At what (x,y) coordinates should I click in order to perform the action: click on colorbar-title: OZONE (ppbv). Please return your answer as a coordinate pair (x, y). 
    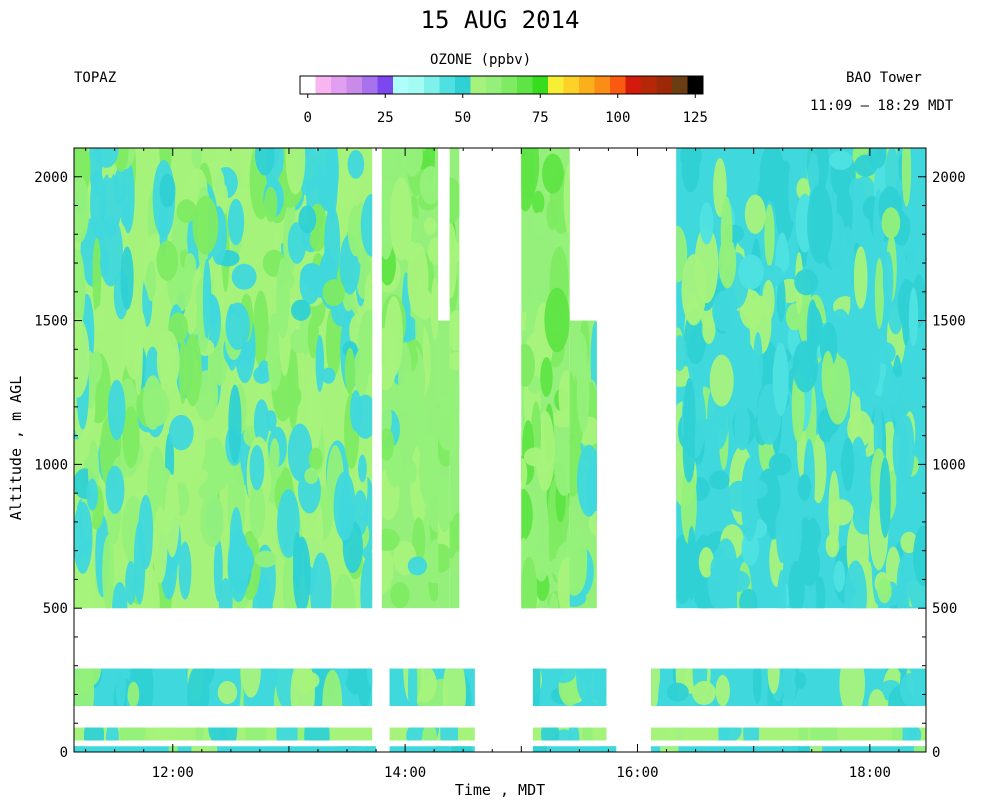
    Looking at the image, I should click on (481, 60).